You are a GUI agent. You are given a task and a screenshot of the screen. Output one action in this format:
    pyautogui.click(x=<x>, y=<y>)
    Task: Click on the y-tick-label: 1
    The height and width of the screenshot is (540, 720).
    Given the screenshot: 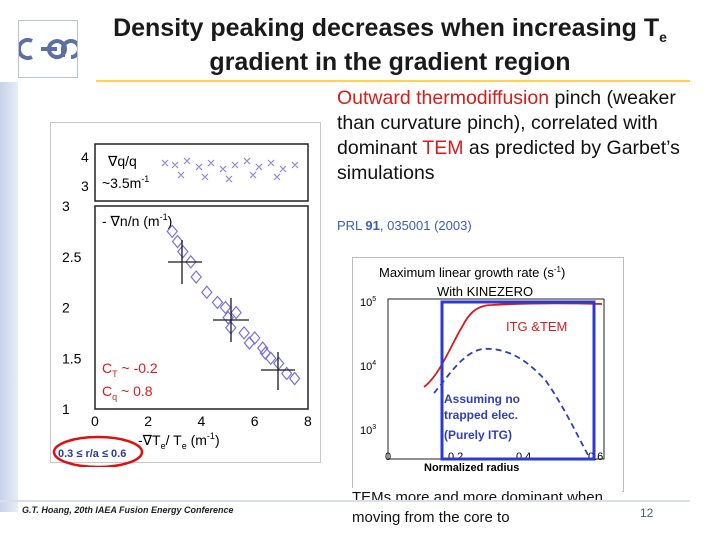 What is the action you would take?
    pyautogui.click(x=66, y=409)
    